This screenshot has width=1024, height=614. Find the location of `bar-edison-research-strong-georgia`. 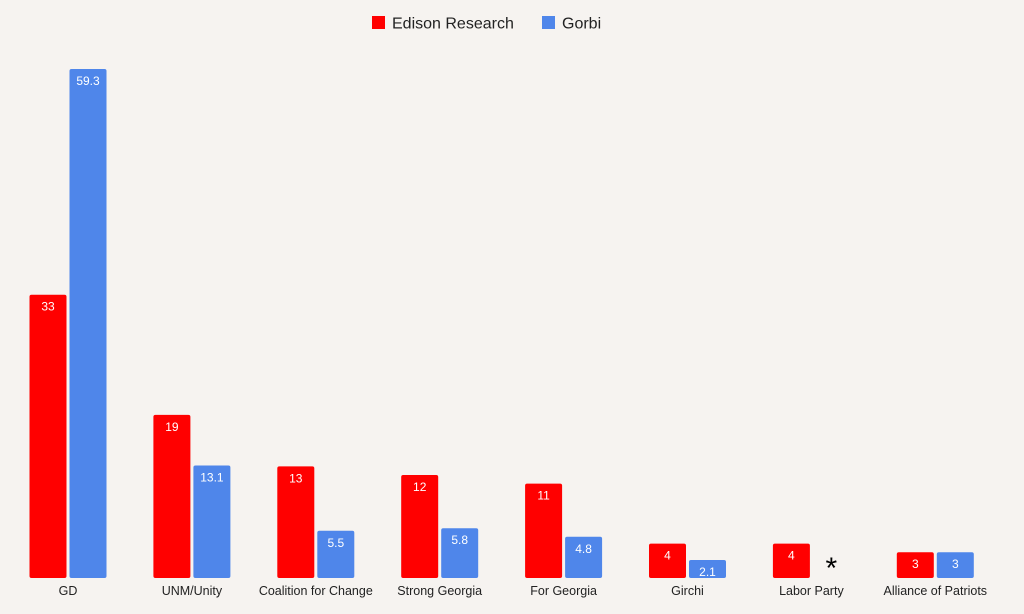

bar-edison-research-strong-georgia is located at coordinates (420, 526).